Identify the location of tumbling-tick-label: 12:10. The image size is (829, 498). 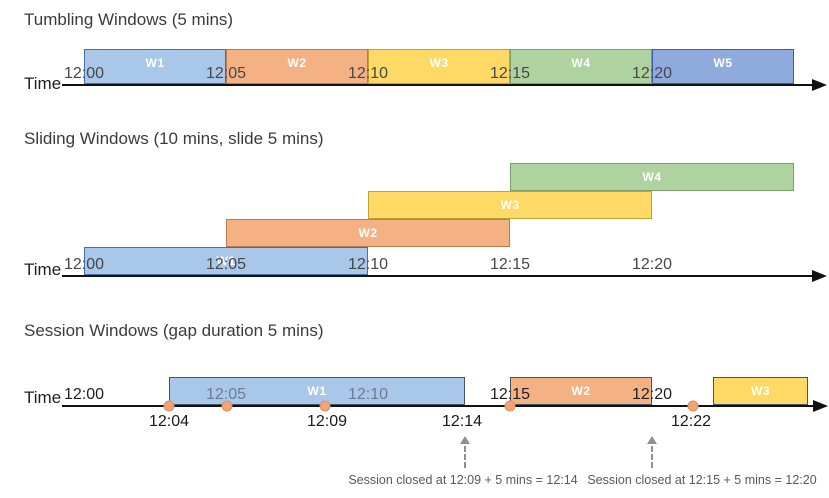
(368, 73).